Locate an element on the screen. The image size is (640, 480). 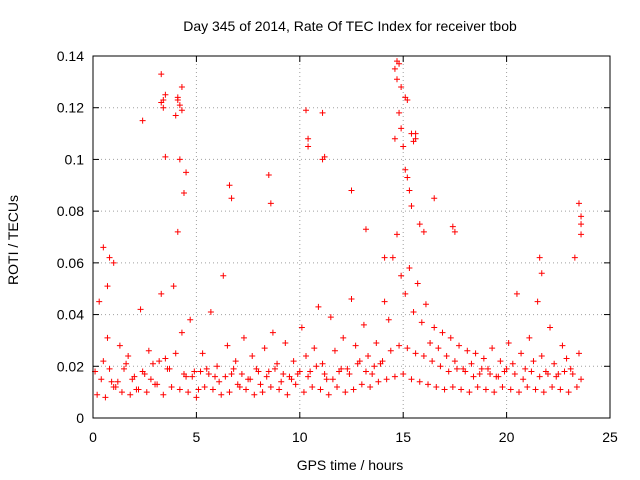
y-tick-label: 0.08 is located at coordinates (70, 211).